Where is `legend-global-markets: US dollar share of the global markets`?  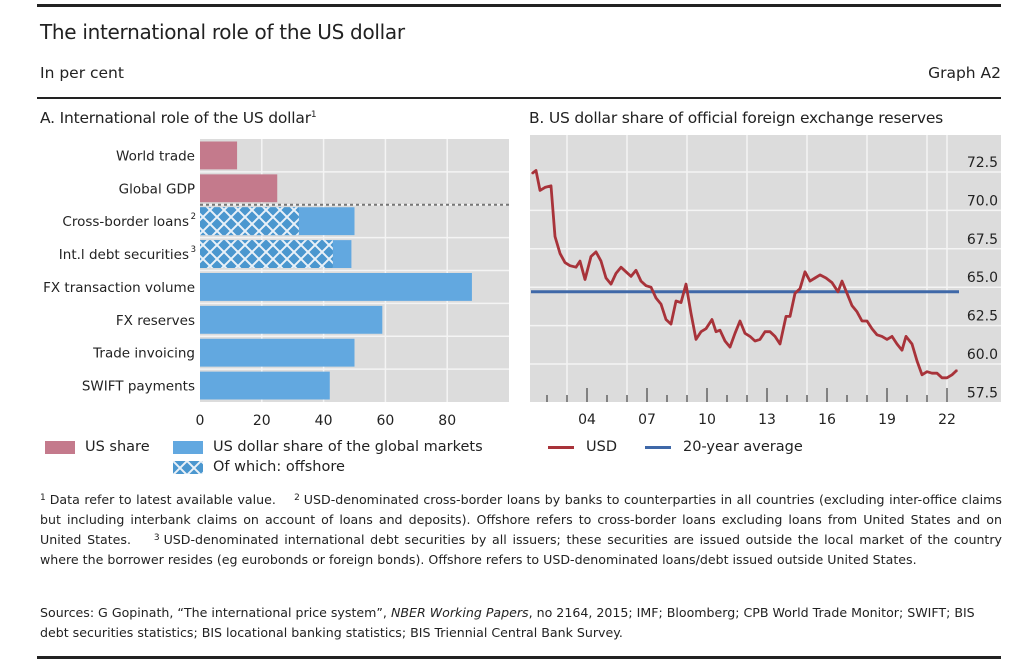
legend-global-markets: US dollar share of the global markets is located at coordinates (328, 447).